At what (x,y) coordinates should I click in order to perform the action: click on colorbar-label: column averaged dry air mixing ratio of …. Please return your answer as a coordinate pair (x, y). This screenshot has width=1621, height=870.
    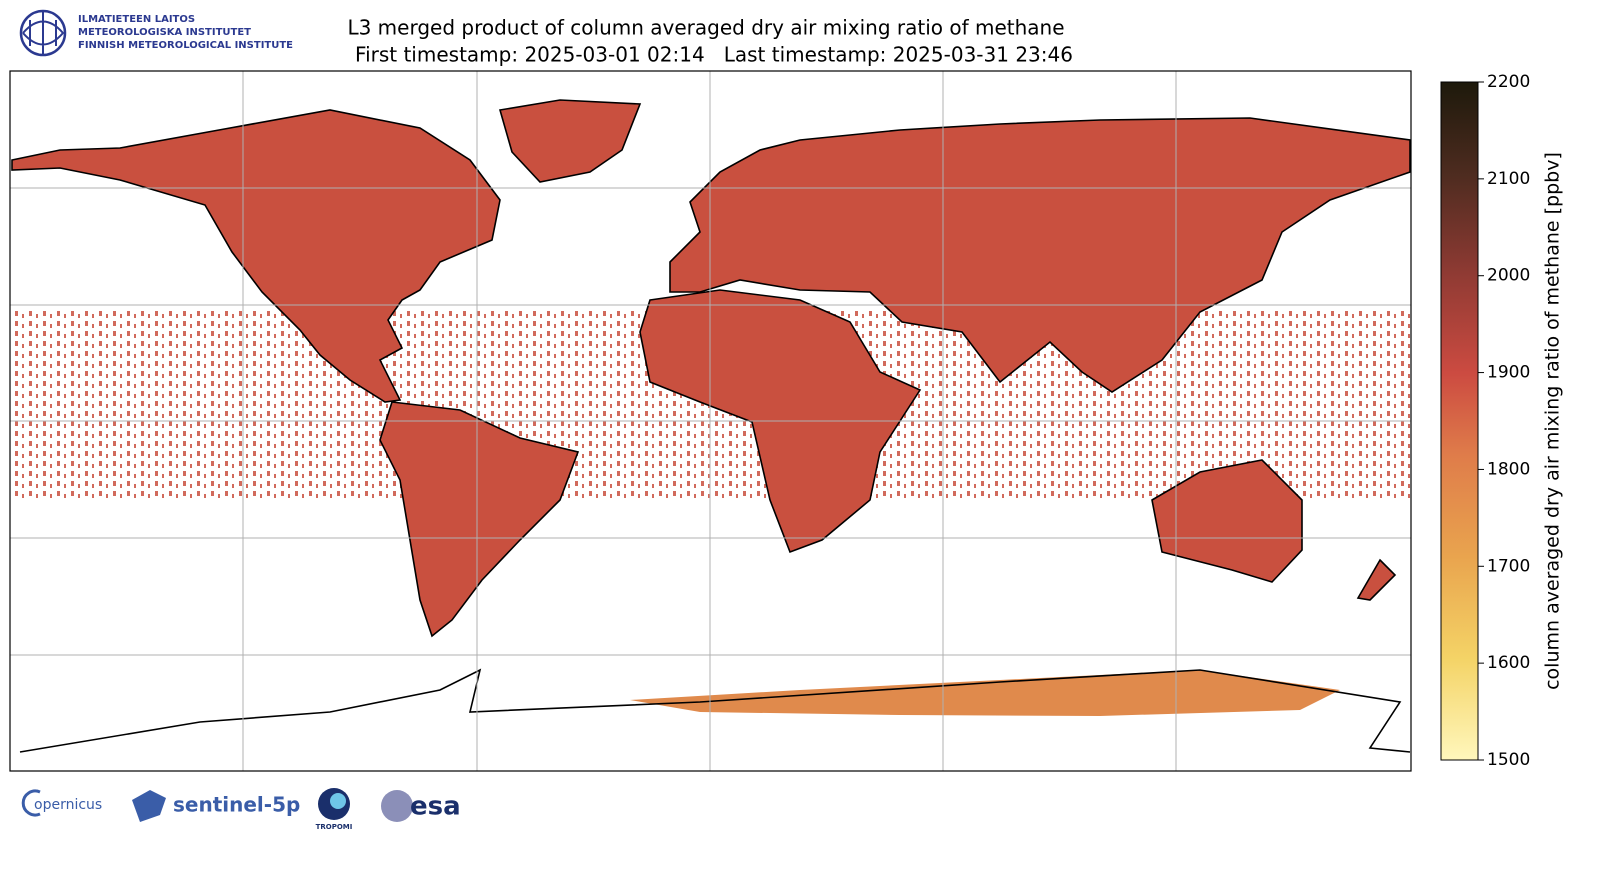
    Looking at the image, I should click on (1553, 421).